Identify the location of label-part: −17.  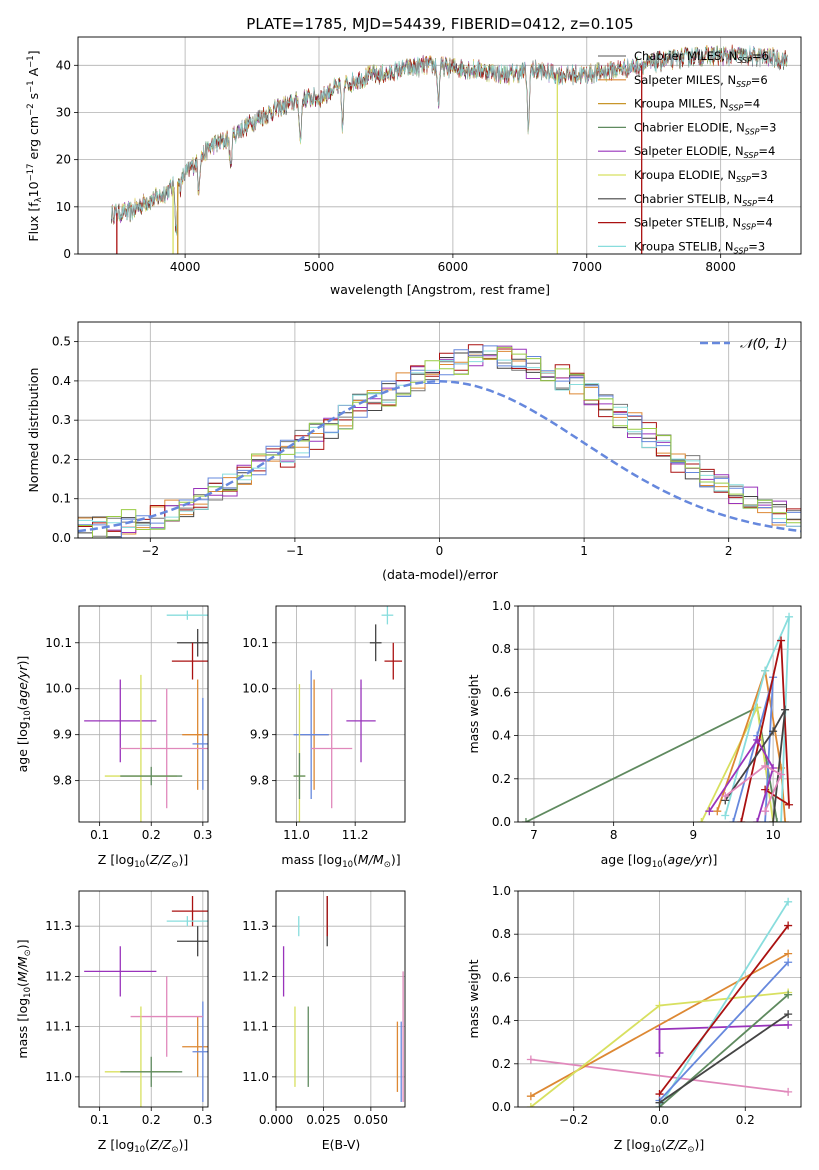
(31, 172).